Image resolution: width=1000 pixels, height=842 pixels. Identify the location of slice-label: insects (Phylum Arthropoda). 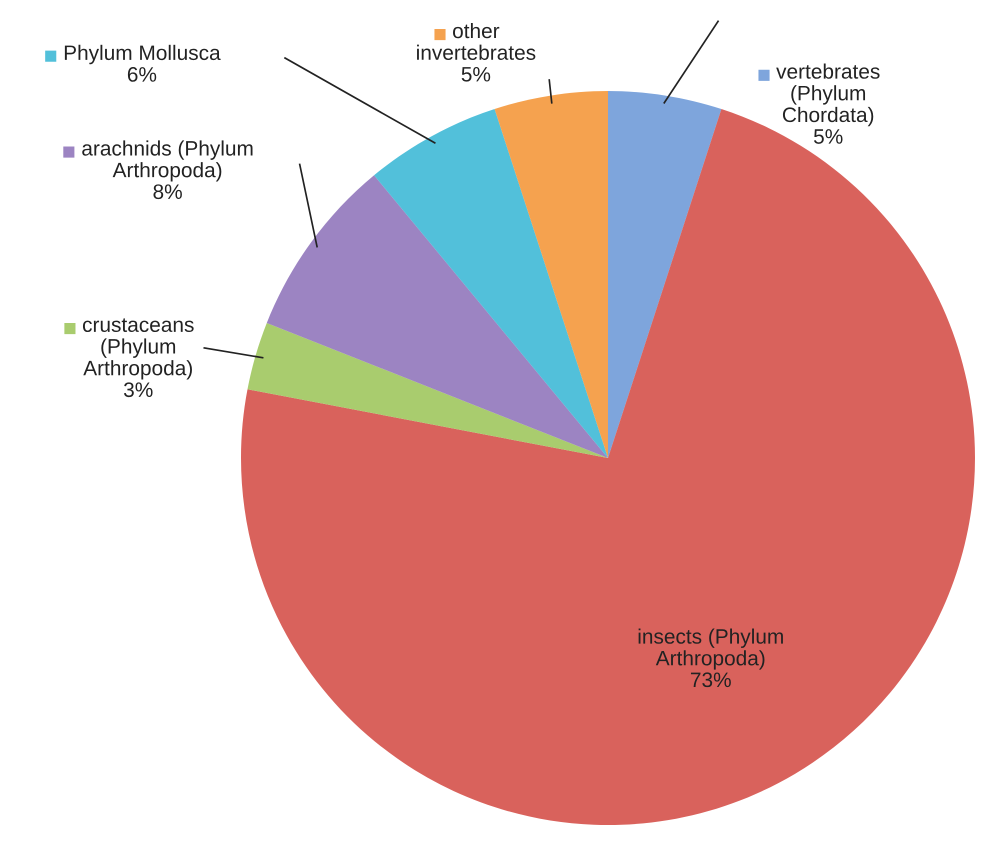
(710, 649).